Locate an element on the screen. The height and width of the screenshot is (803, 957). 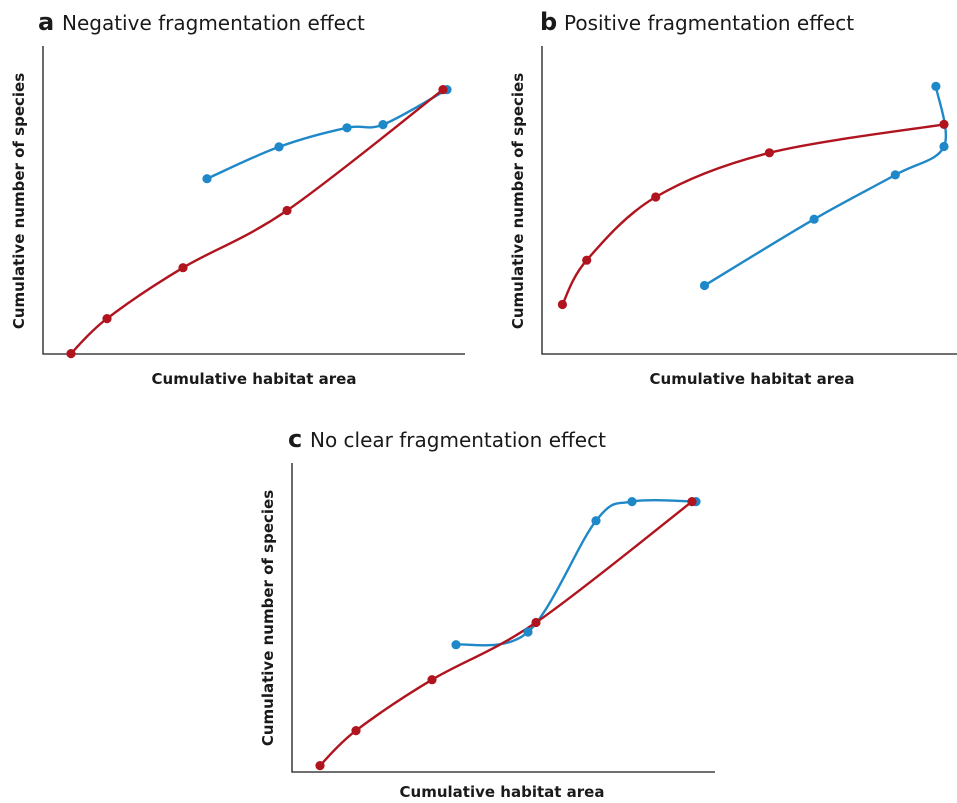
panel-c-series-2-line is located at coordinates (576, 572).